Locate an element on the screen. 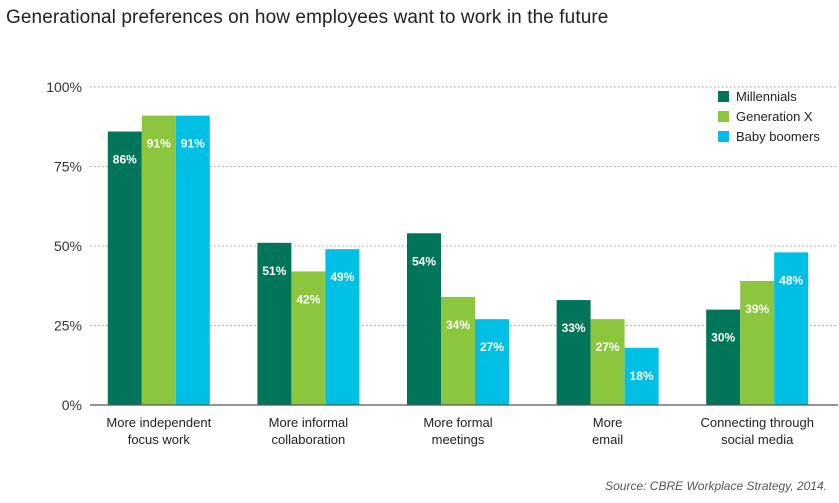 The image size is (839, 503). bar-value-label: 42% is located at coordinates (308, 299).